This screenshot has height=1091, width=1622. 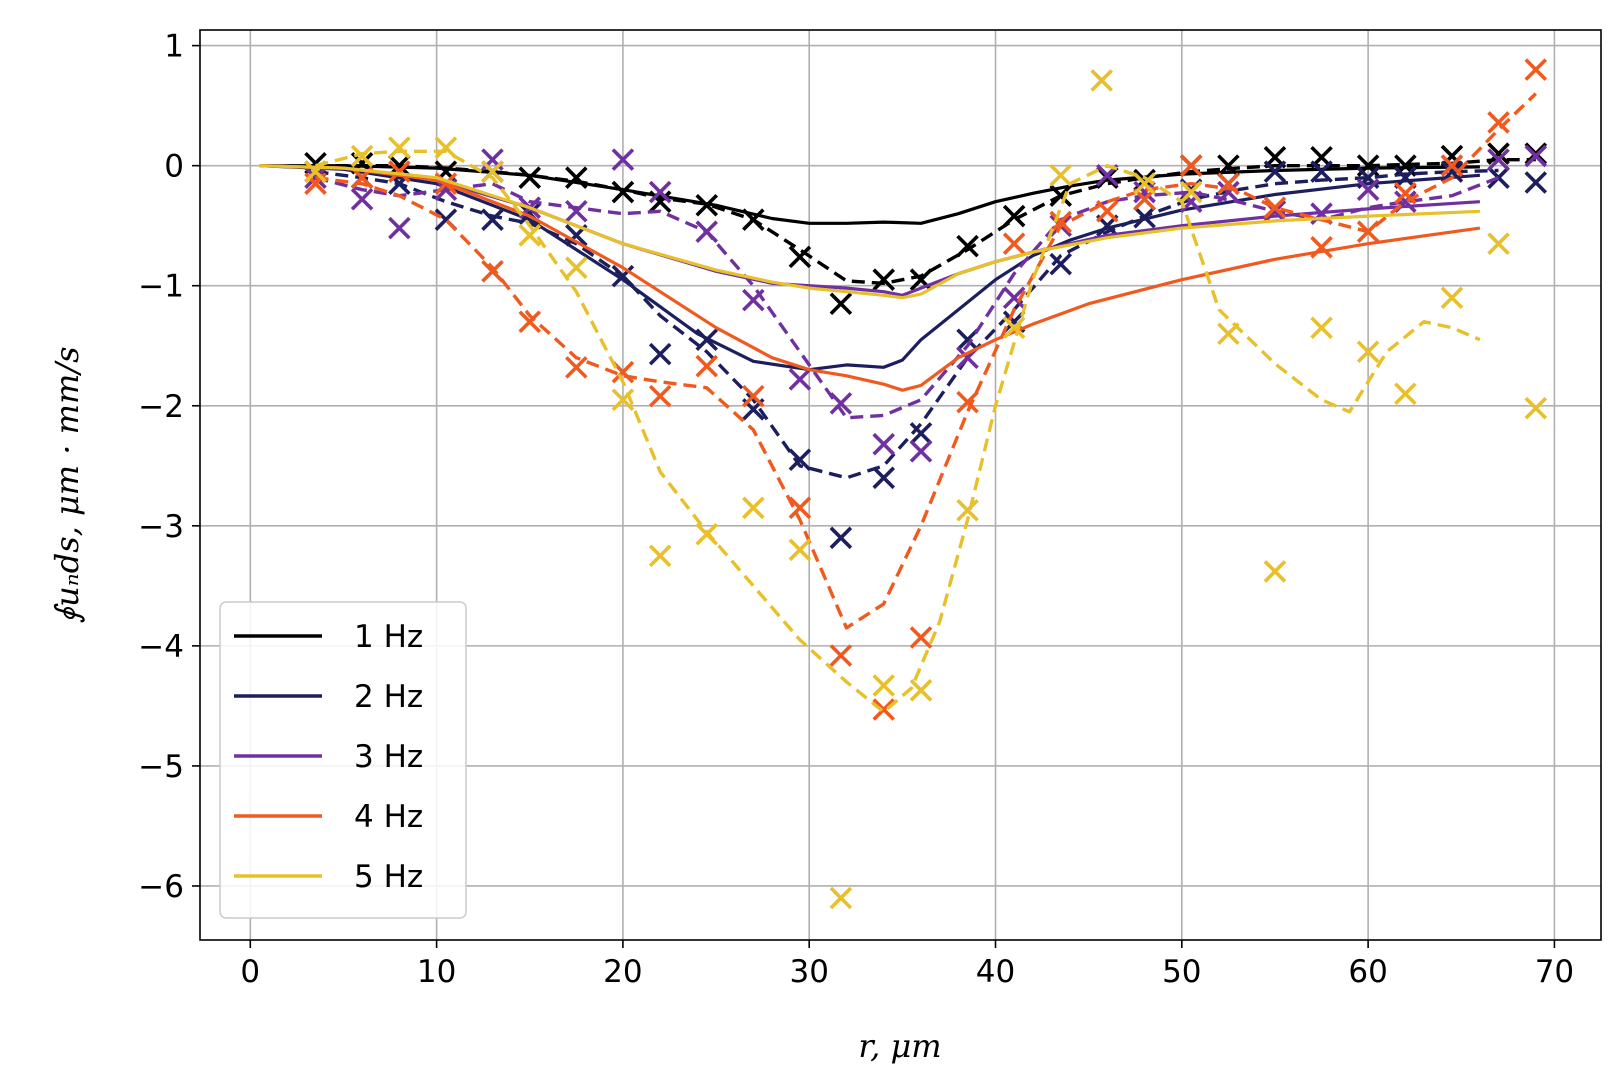 I want to click on legend: 1 Hz 2 Hz 3 Hz 4 Hz 5 Hz, so click(x=343, y=760).